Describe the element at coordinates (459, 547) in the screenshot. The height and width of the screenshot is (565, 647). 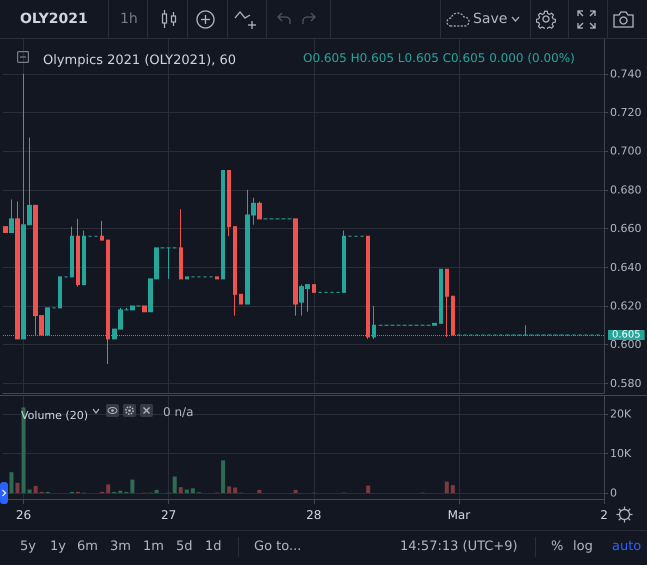
I see `text: 14:57:13 (UTC+9)` at that location.